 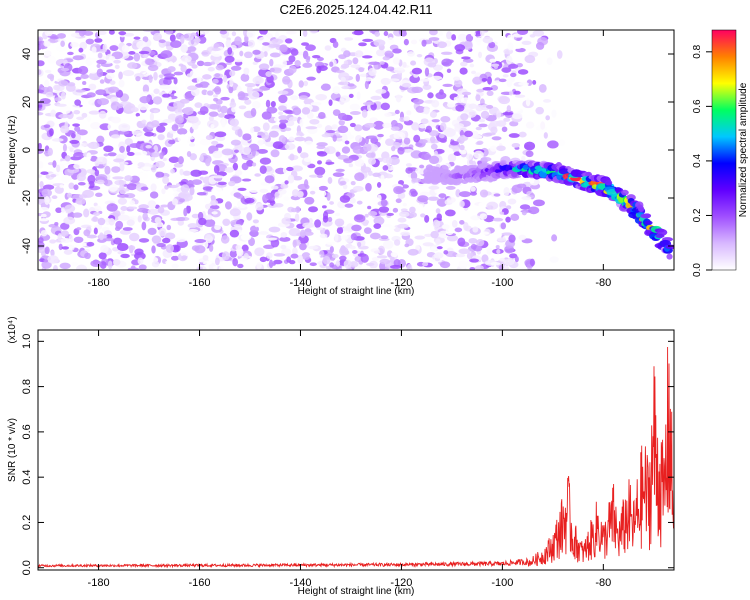 What do you see at coordinates (401, 283) in the screenshot?
I see `x-tick-label: -120` at bounding box center [401, 283].